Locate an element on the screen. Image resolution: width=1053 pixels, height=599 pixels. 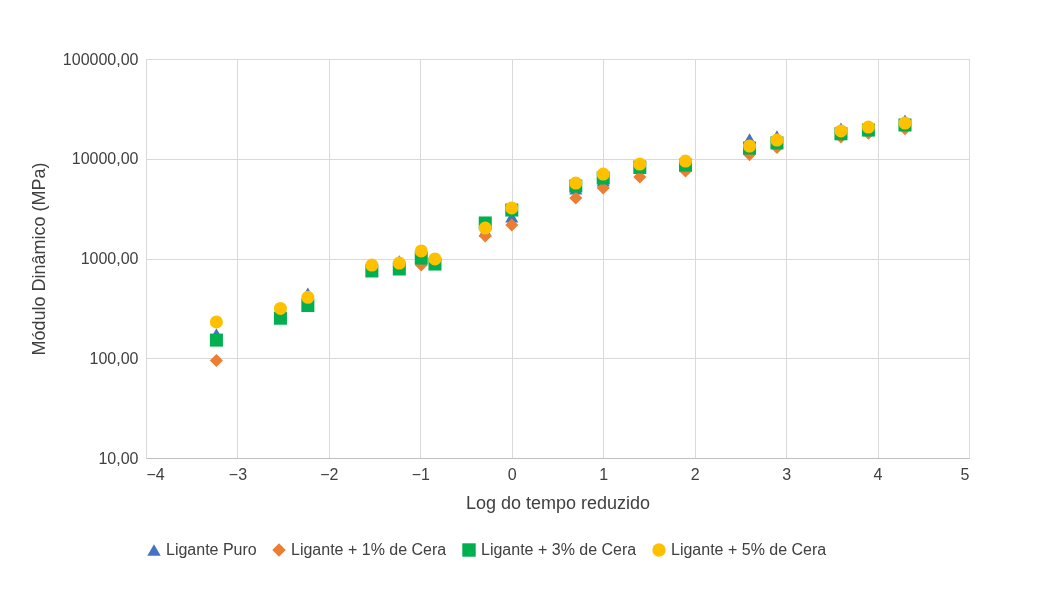
x-axis-title: Log do tempo reduzido is located at coordinates (558, 502).